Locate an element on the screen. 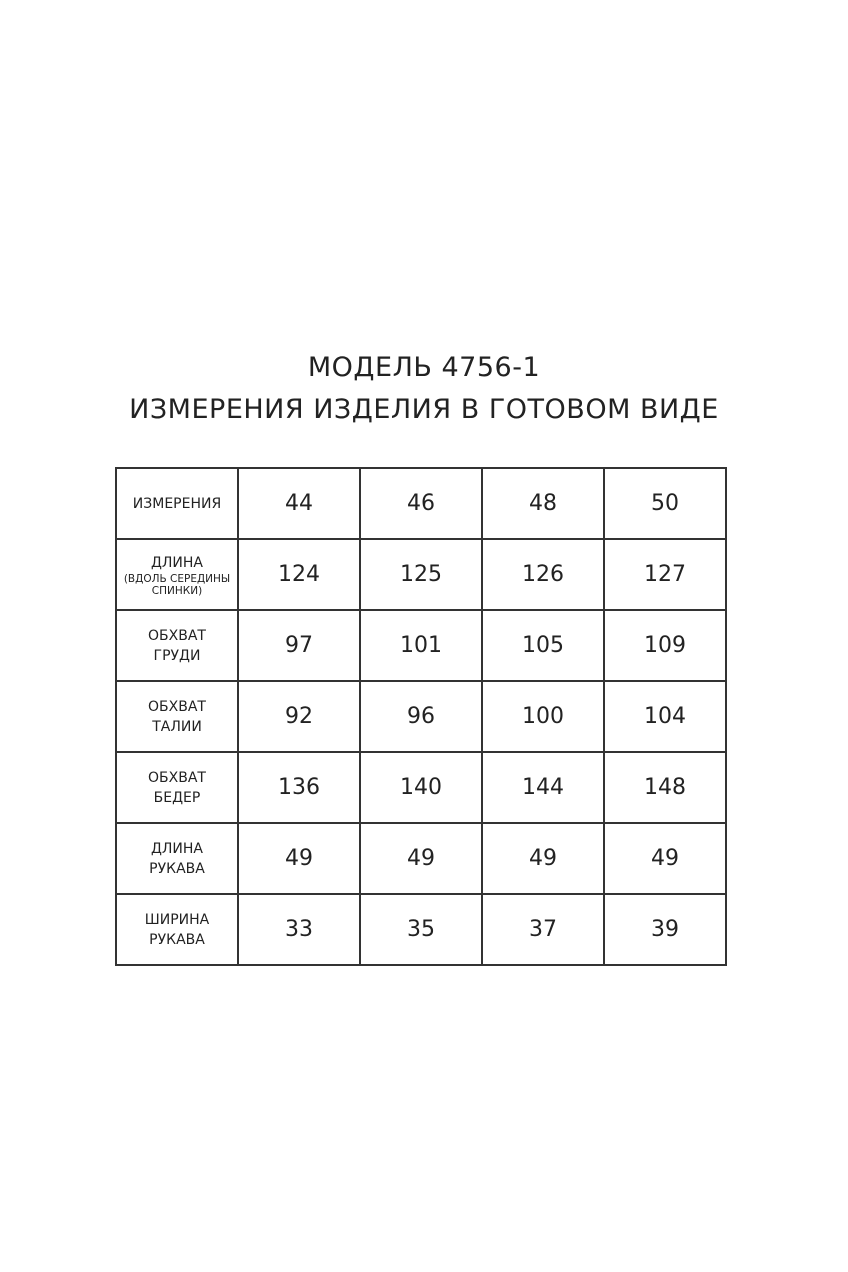 Image resolution: width=848 pixels, height=1272 pixels. row-label: ДЛИНА (ВДОЛЬ СЕРЕДИНЫ СПИНКИ) is located at coordinates (177, 574).